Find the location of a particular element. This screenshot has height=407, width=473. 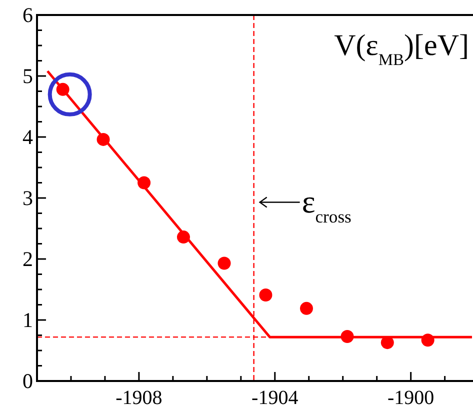

y-tick-label: 3 is located at coordinates (27, 198).